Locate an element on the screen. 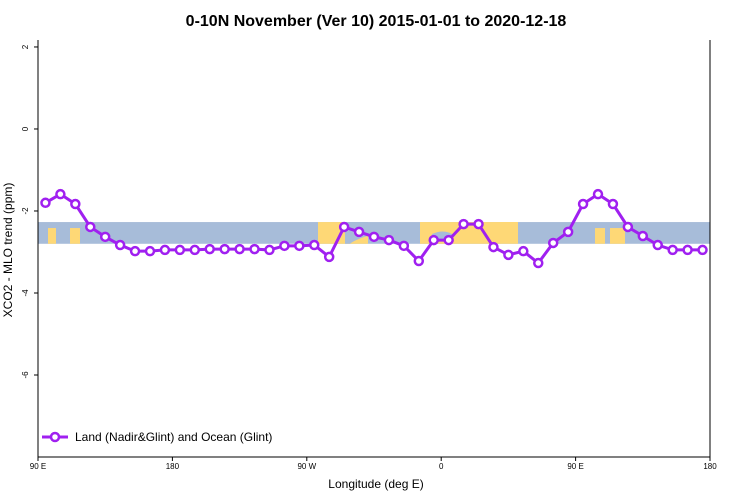 This screenshot has width=750, height=500. y-tick-label: 0 is located at coordinates (25, 128).